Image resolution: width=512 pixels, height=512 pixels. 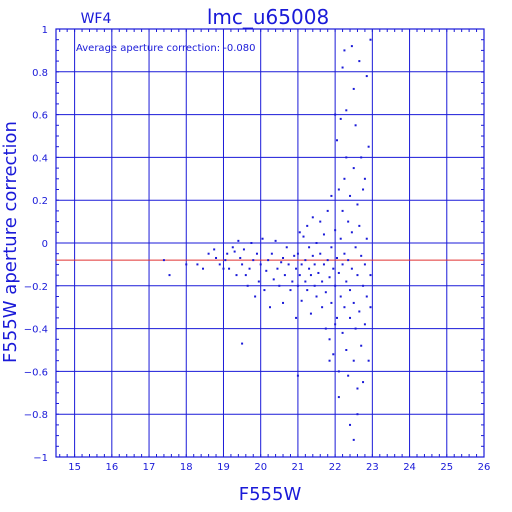 I want to click on x-tick-label: 22, so click(x=335, y=467).